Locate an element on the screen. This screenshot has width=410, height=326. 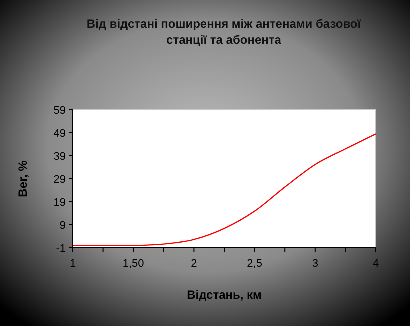
x-tick-label: 3 is located at coordinates (315, 264).